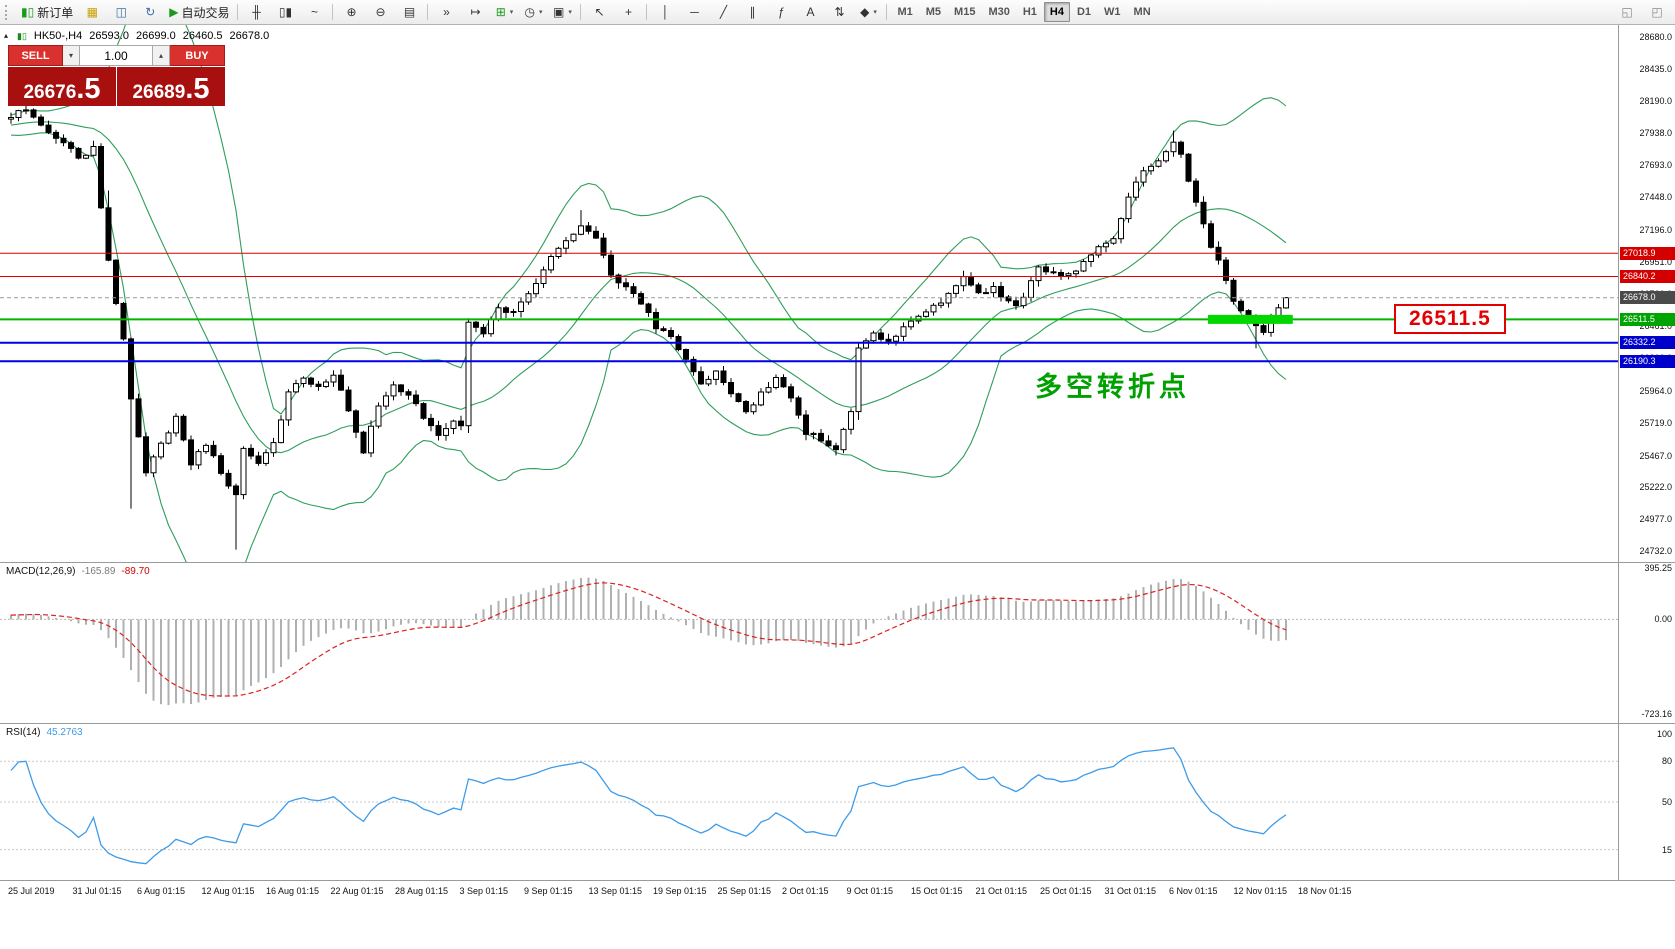  I want to click on volume-up-button: ▴, so click(161, 55).